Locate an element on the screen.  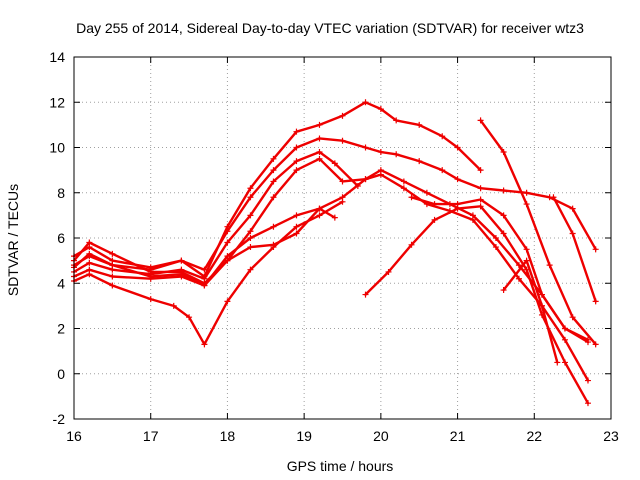
y-tick-label: 10 is located at coordinates (57, 148).